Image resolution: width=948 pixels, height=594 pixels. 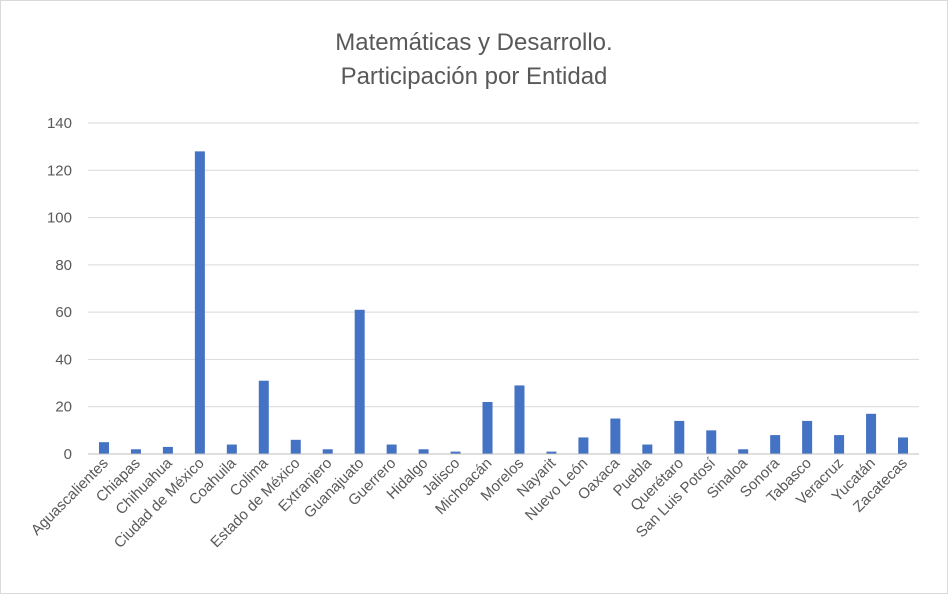 What do you see at coordinates (474, 76) in the screenshot?
I see `chart-title-line-2: Participación por Entidad` at bounding box center [474, 76].